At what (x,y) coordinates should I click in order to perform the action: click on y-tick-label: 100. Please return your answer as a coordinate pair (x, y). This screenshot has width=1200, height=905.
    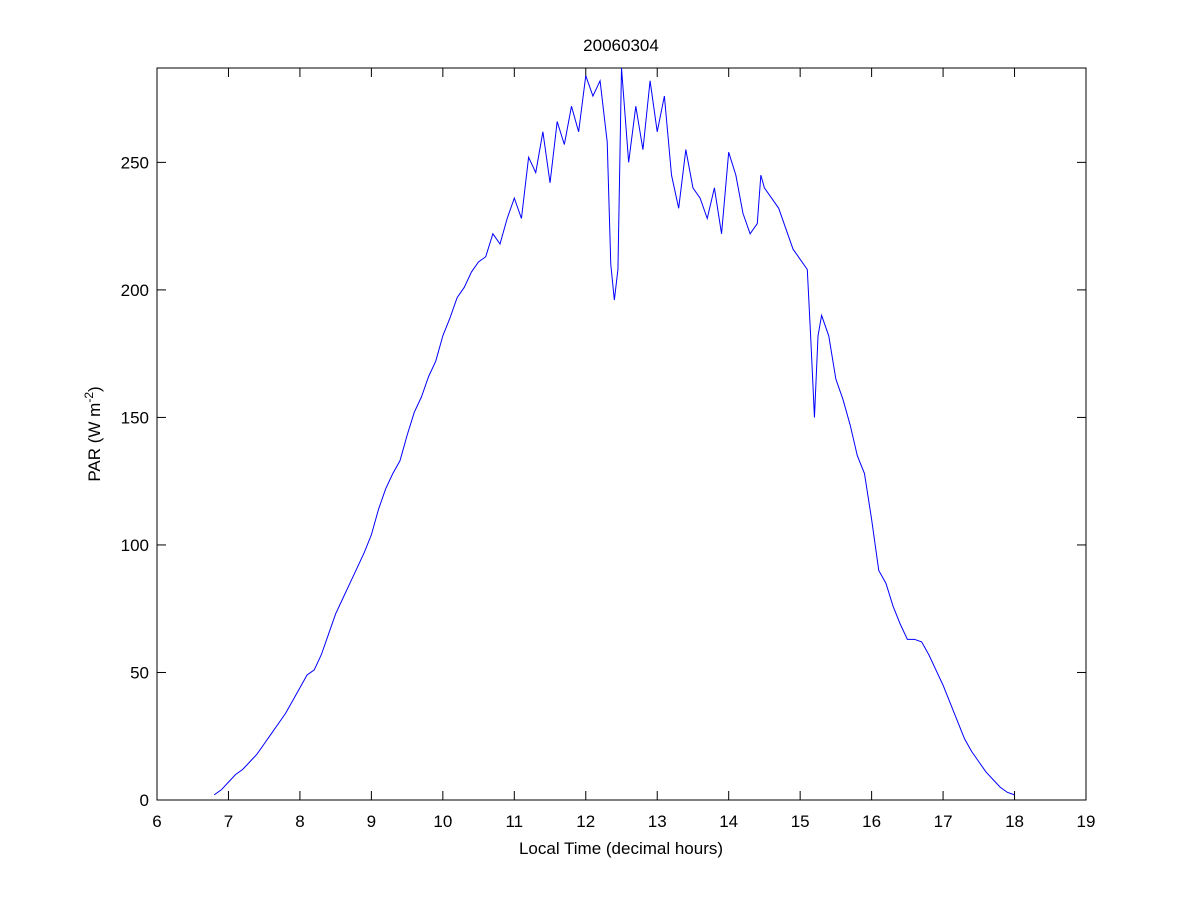
    Looking at the image, I should click on (135, 545).